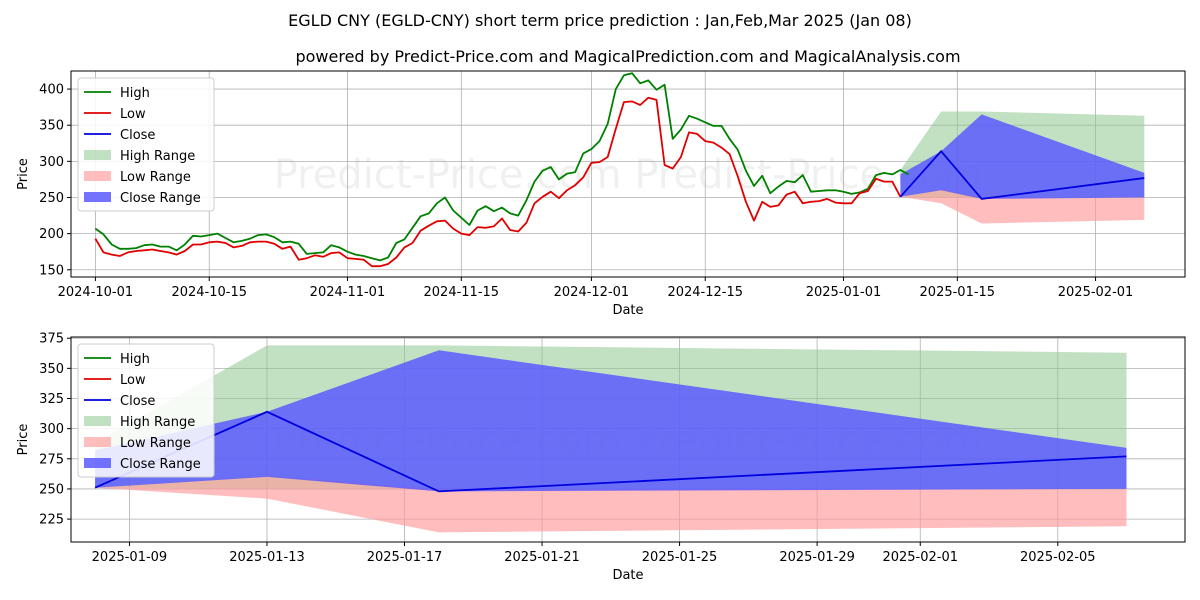  Describe the element at coordinates (51, 520) in the screenshot. I see `y-tick-label: 225` at that location.